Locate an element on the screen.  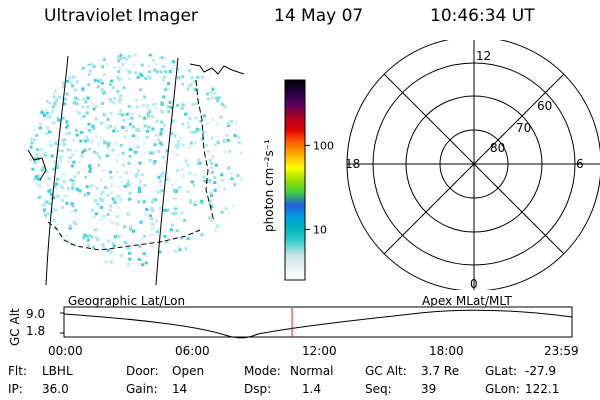
info-label: Gain: is located at coordinates (142, 389).